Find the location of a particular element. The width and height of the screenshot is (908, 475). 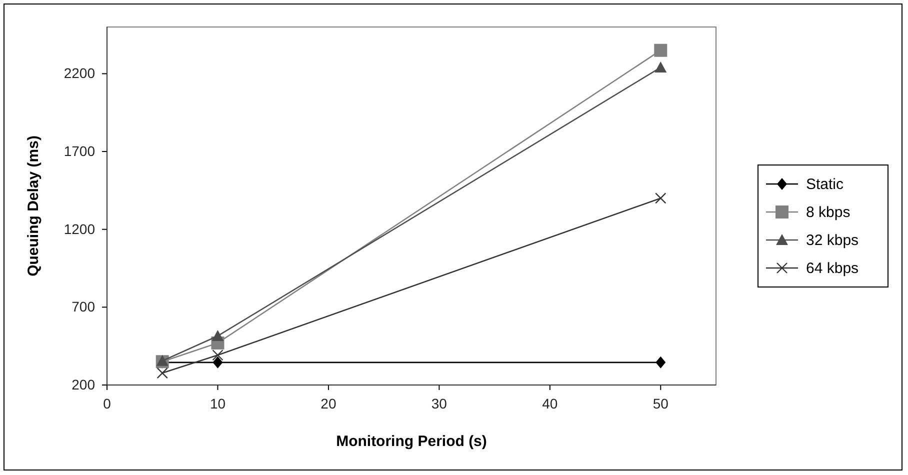

y-tick-label: 1200 is located at coordinates (80, 228).